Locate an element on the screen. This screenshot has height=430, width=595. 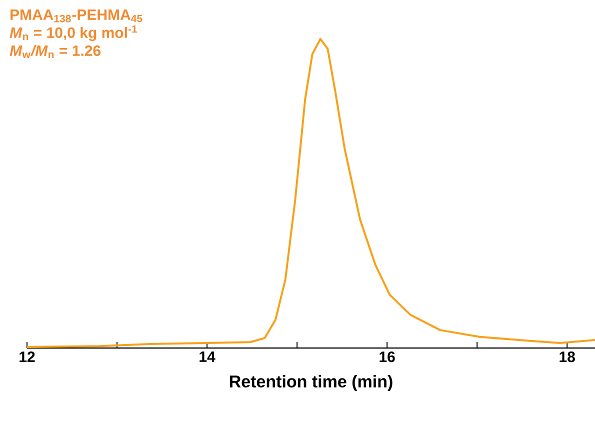
x-tick-label: 12 is located at coordinates (27, 357).